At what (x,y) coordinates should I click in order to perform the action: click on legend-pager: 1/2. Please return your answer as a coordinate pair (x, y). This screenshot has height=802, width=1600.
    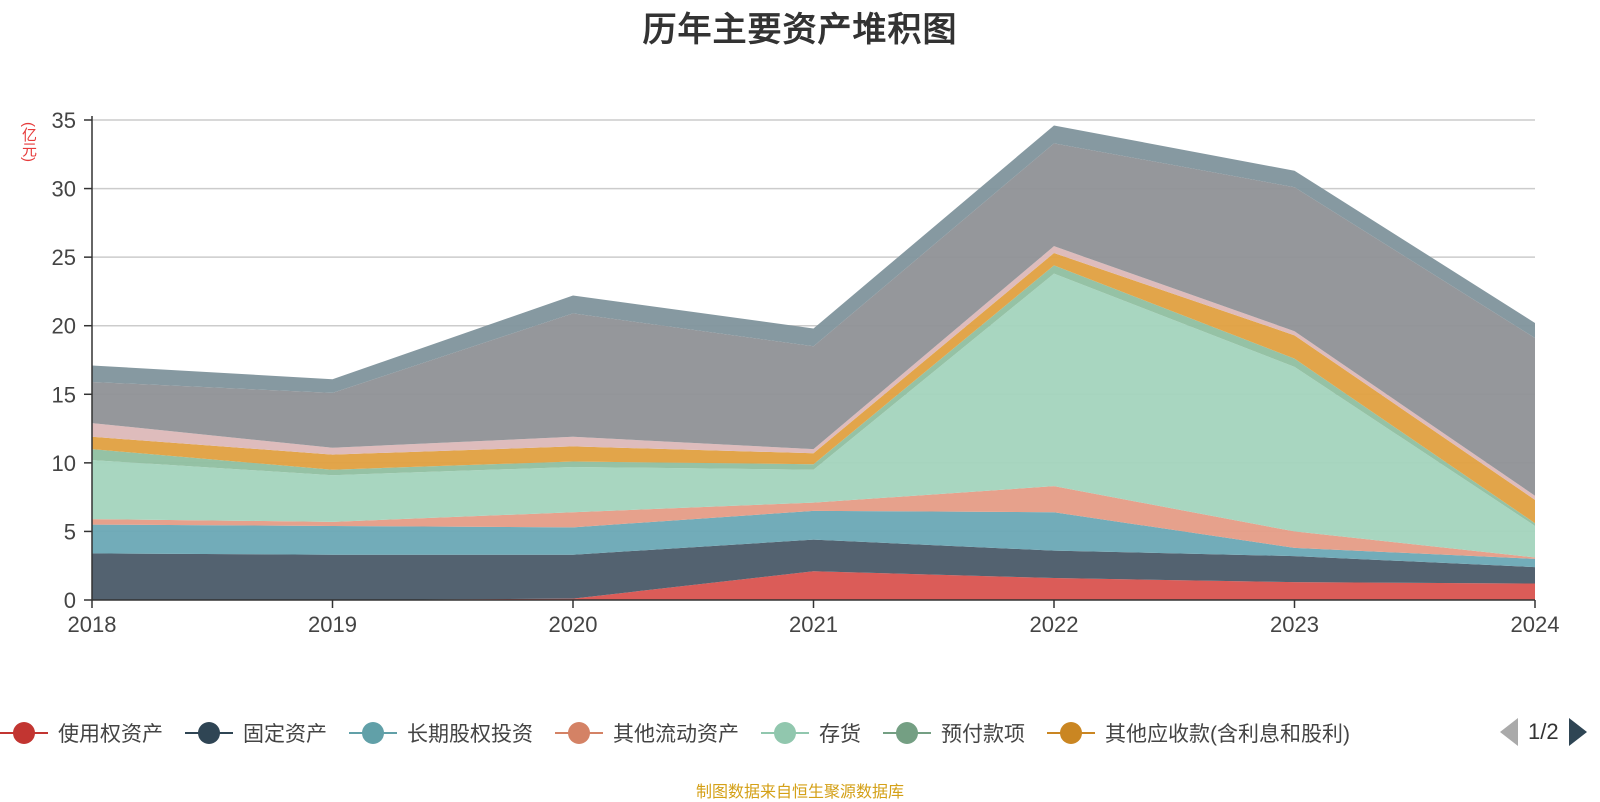
    Looking at the image, I should click on (1543, 732).